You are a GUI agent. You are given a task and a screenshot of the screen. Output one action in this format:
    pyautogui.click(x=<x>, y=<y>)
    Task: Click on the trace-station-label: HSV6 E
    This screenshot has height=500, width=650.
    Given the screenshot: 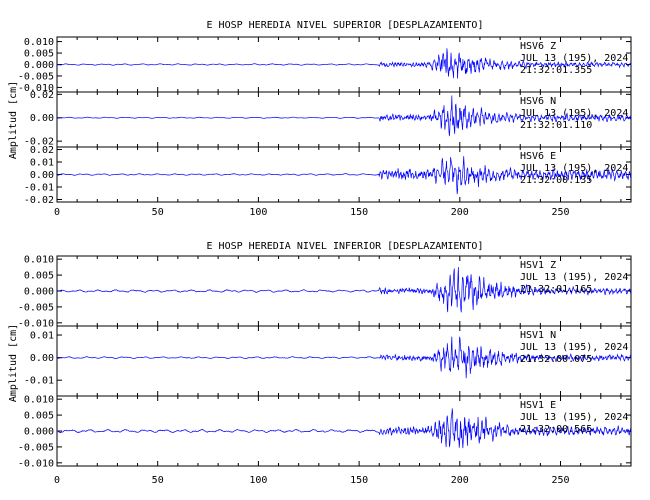 What is the action you would take?
    pyautogui.click(x=538, y=156)
    